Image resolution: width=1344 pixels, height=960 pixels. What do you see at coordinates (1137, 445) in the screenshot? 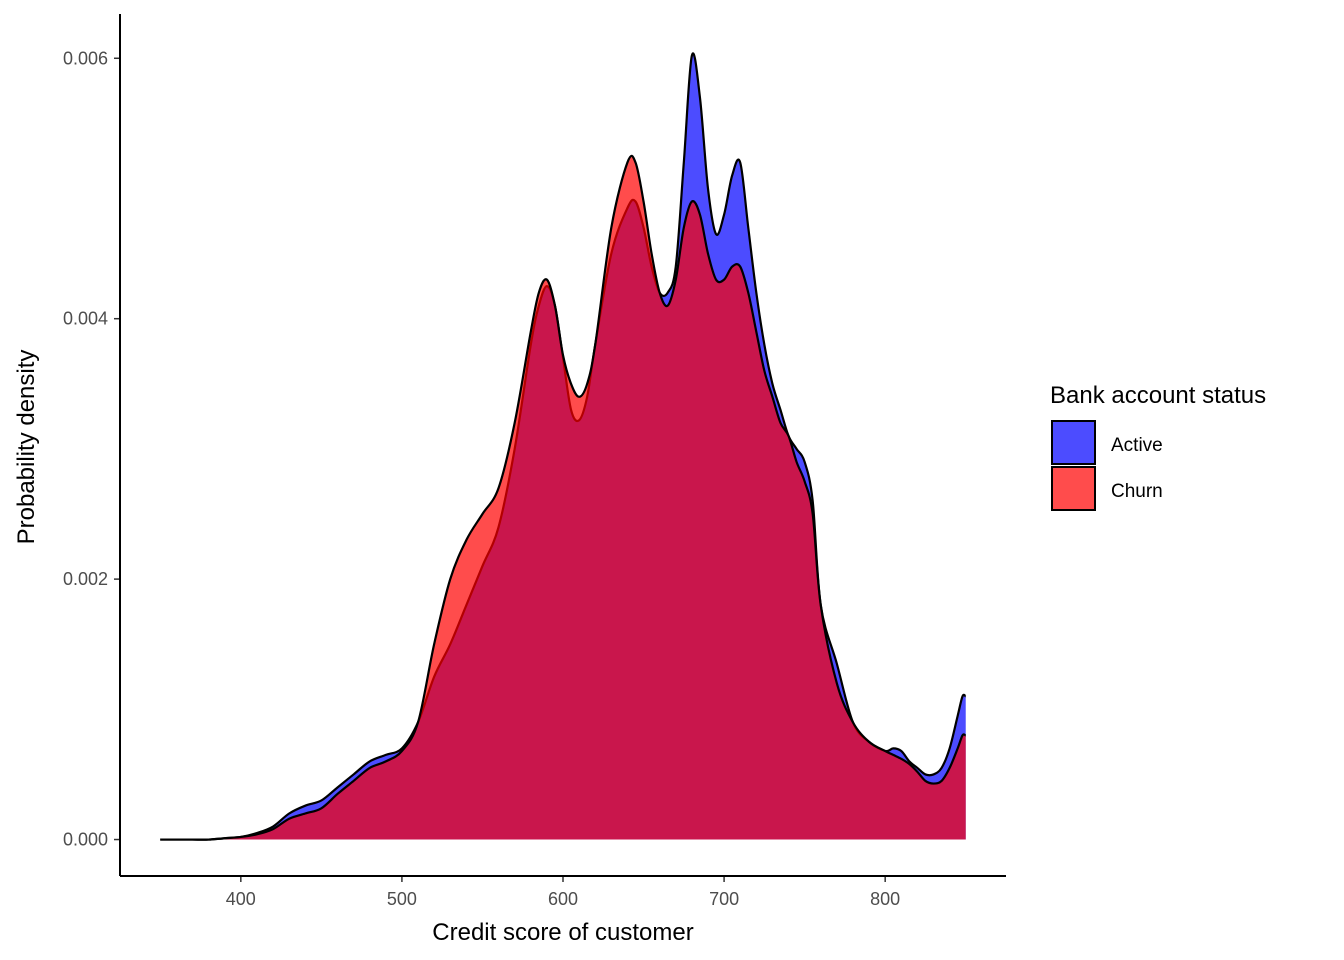
I see `legend-label-active: Active` at bounding box center [1137, 445].